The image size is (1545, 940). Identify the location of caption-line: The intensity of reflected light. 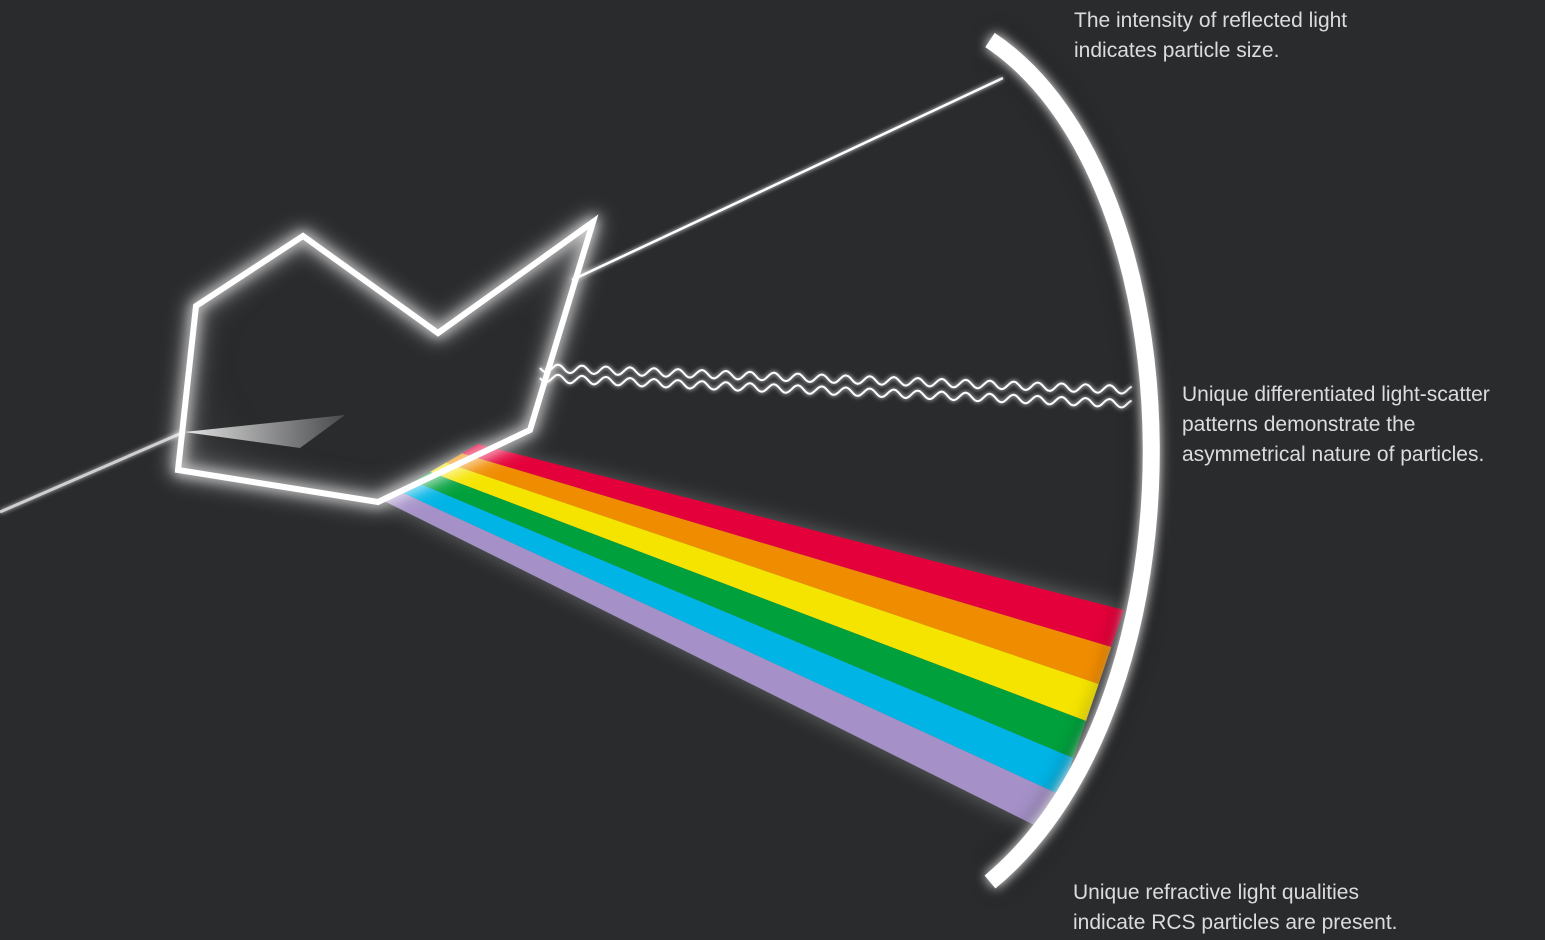
(1211, 20).